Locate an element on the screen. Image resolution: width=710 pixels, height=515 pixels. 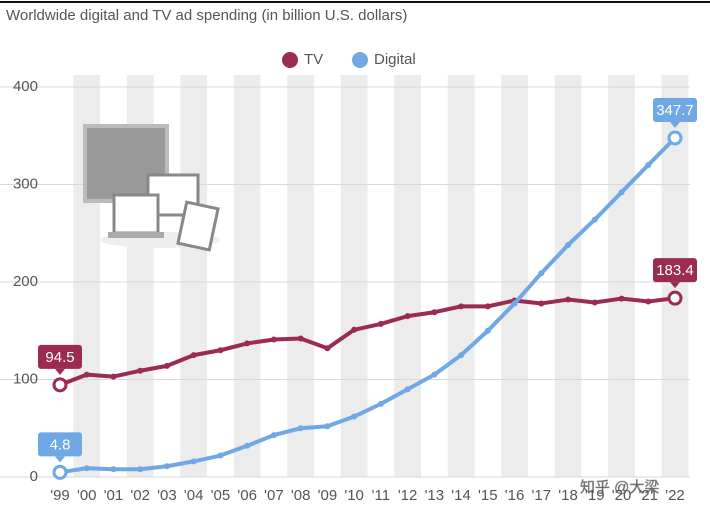
x-tick-label: '08 is located at coordinates (301, 495).